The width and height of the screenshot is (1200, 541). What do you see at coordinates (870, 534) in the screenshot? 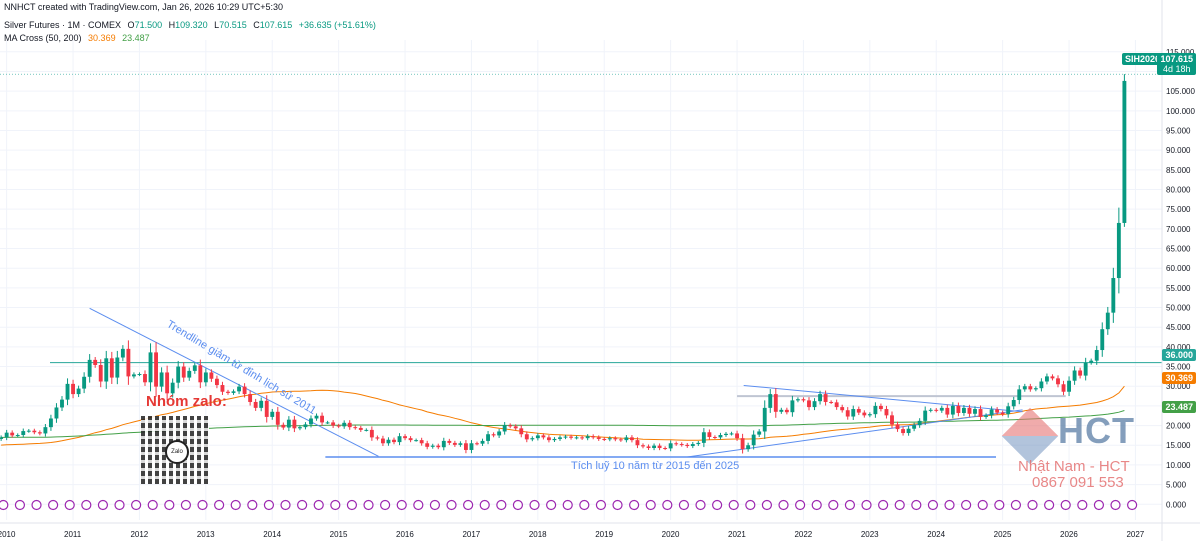
I see `time-tick-label: 2023` at bounding box center [870, 534].